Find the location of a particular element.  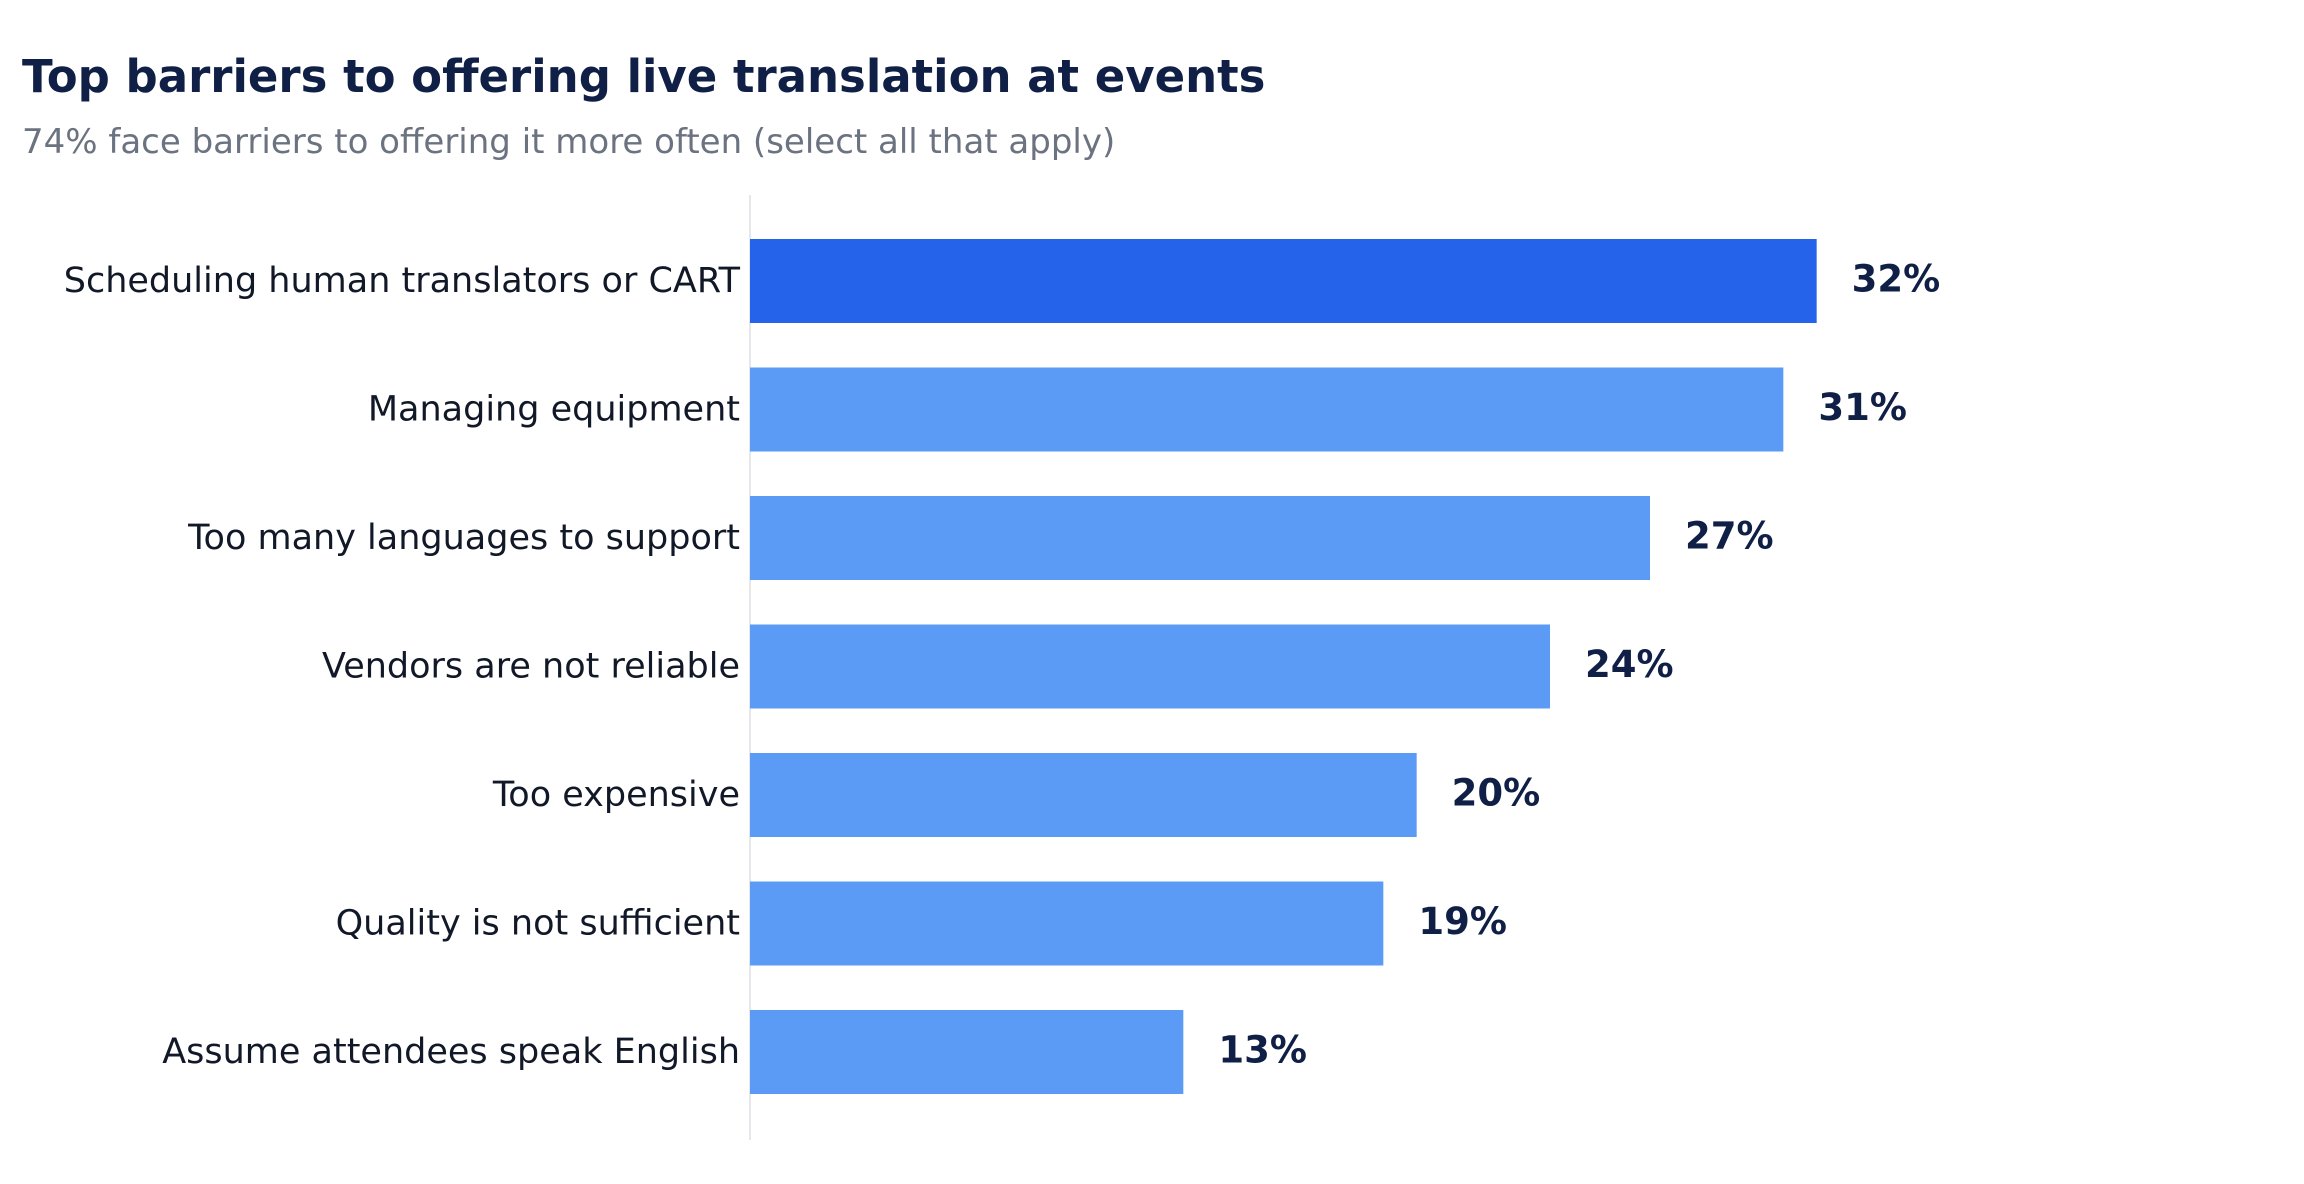

data-label: 24% is located at coordinates (1629, 664).